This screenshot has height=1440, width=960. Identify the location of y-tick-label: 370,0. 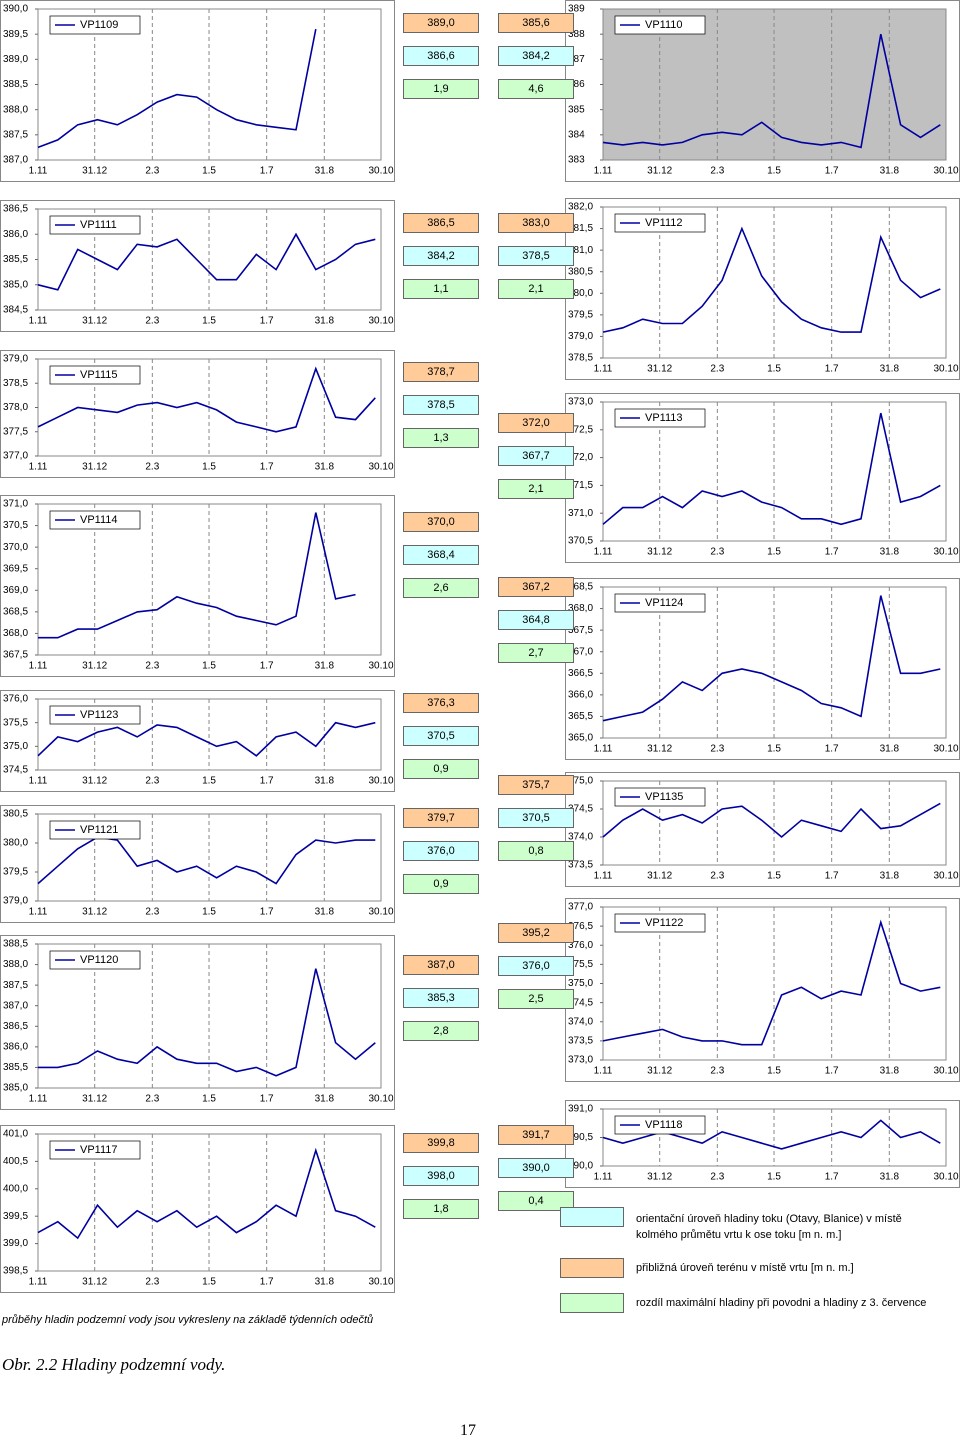
(15, 547).